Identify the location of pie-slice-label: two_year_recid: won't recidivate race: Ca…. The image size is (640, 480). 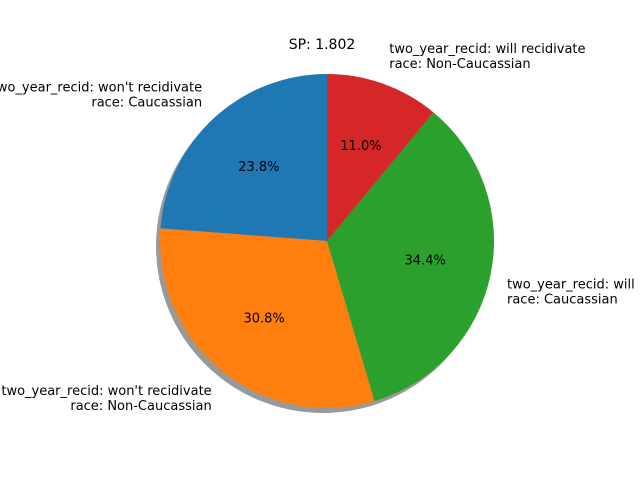
(101, 95).